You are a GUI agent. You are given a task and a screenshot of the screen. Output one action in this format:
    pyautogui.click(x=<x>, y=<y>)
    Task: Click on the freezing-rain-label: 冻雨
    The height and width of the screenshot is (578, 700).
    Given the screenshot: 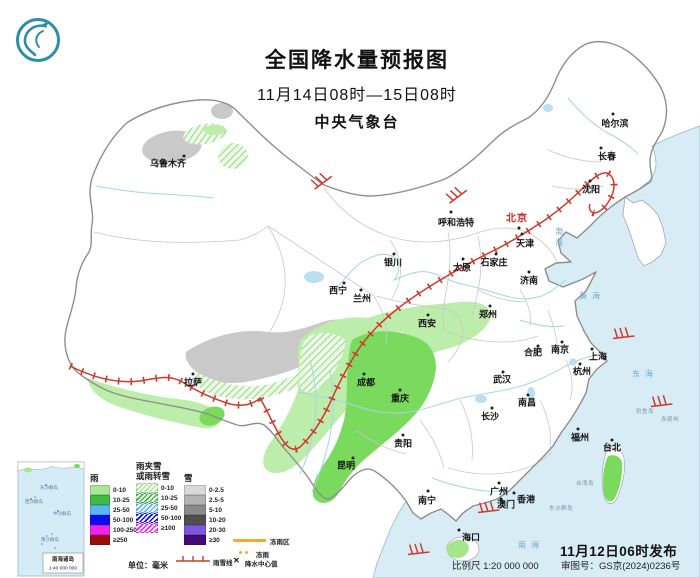 What is the action you would take?
    pyautogui.click(x=262, y=555)
    